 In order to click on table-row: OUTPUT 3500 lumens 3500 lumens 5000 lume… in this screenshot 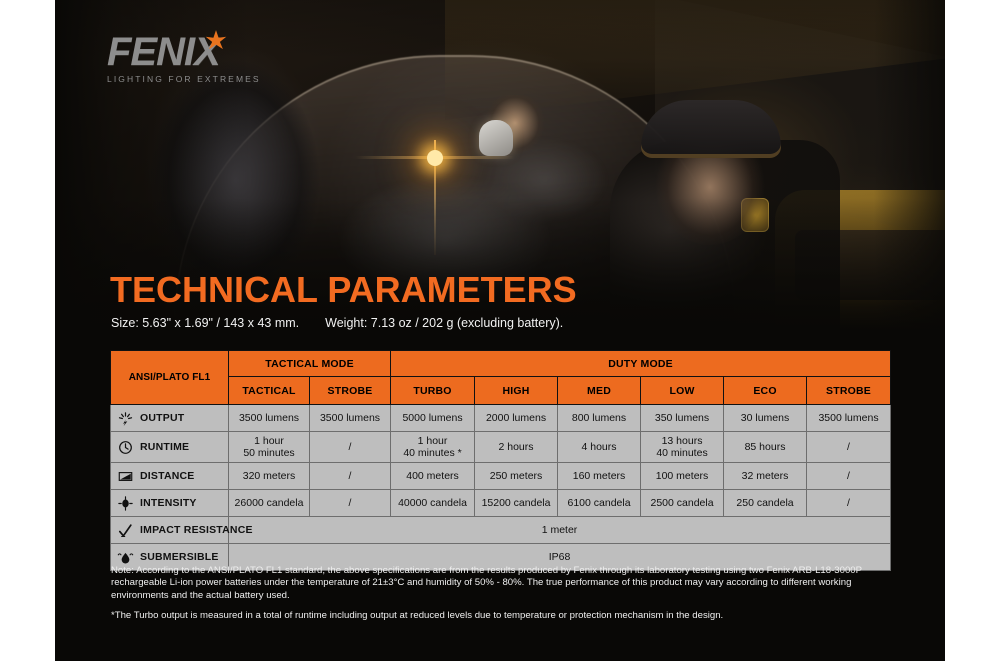, I will do `click(501, 418)`.